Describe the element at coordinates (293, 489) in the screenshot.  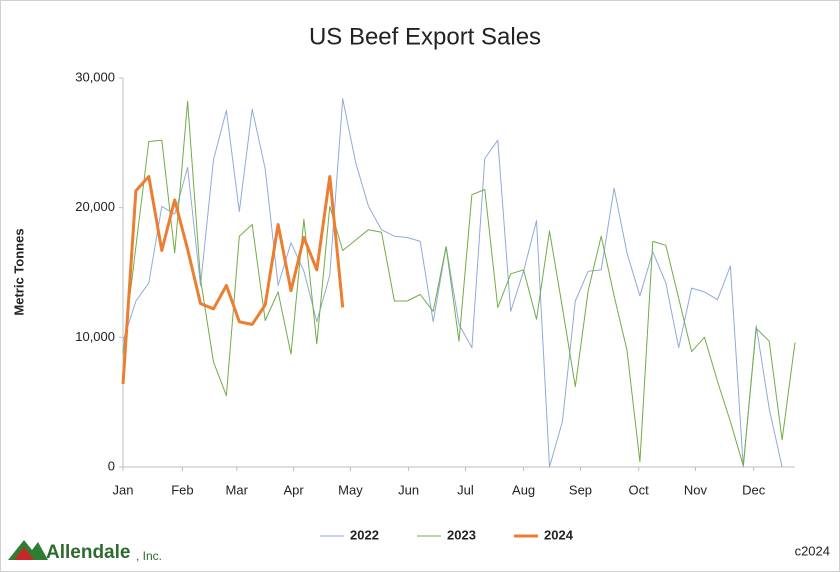
I see `x-tick-label: Apr` at that location.